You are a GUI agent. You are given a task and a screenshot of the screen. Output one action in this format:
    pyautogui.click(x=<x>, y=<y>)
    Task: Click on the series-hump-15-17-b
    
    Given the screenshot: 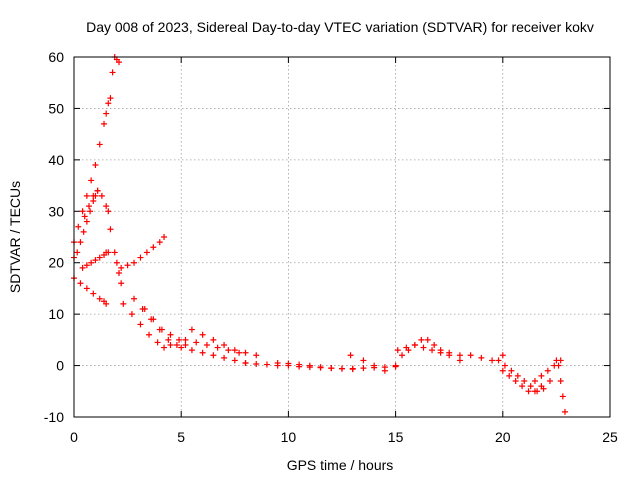 What is the action you would take?
    pyautogui.click(x=423, y=350)
    